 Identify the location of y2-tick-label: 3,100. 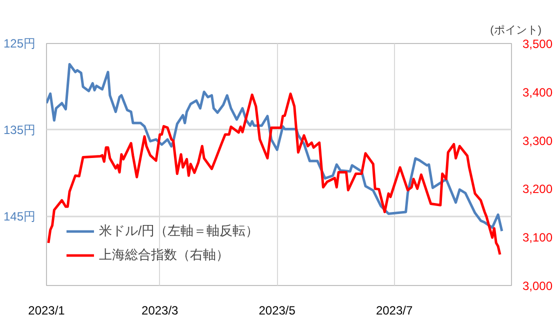
(537, 237).